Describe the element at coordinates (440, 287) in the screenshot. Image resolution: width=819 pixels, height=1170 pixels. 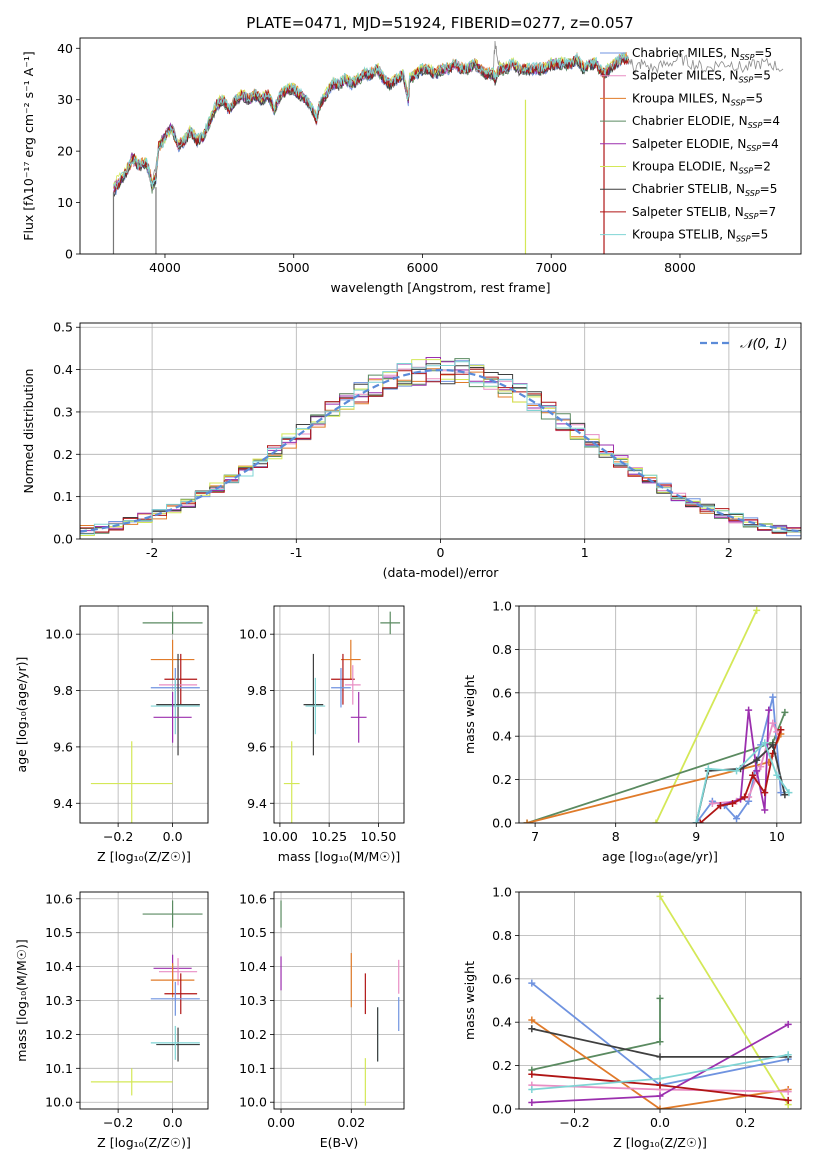
I see `x-axis-label: wavelength [Angstrom, rest frame]` at that location.